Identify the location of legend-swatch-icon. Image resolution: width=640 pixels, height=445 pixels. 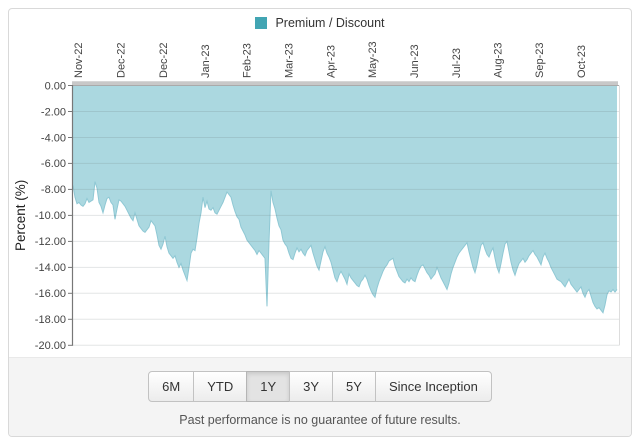
(261, 23).